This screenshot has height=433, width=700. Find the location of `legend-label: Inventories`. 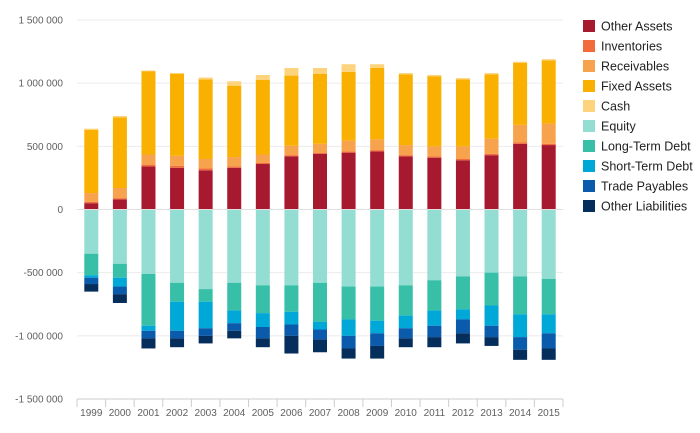

legend-label: Inventories is located at coordinates (631, 47).